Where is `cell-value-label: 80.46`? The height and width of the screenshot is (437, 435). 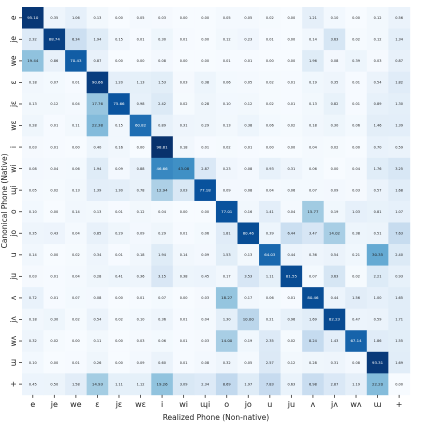
cell-value-label: 80.46 is located at coordinates (313, 297).